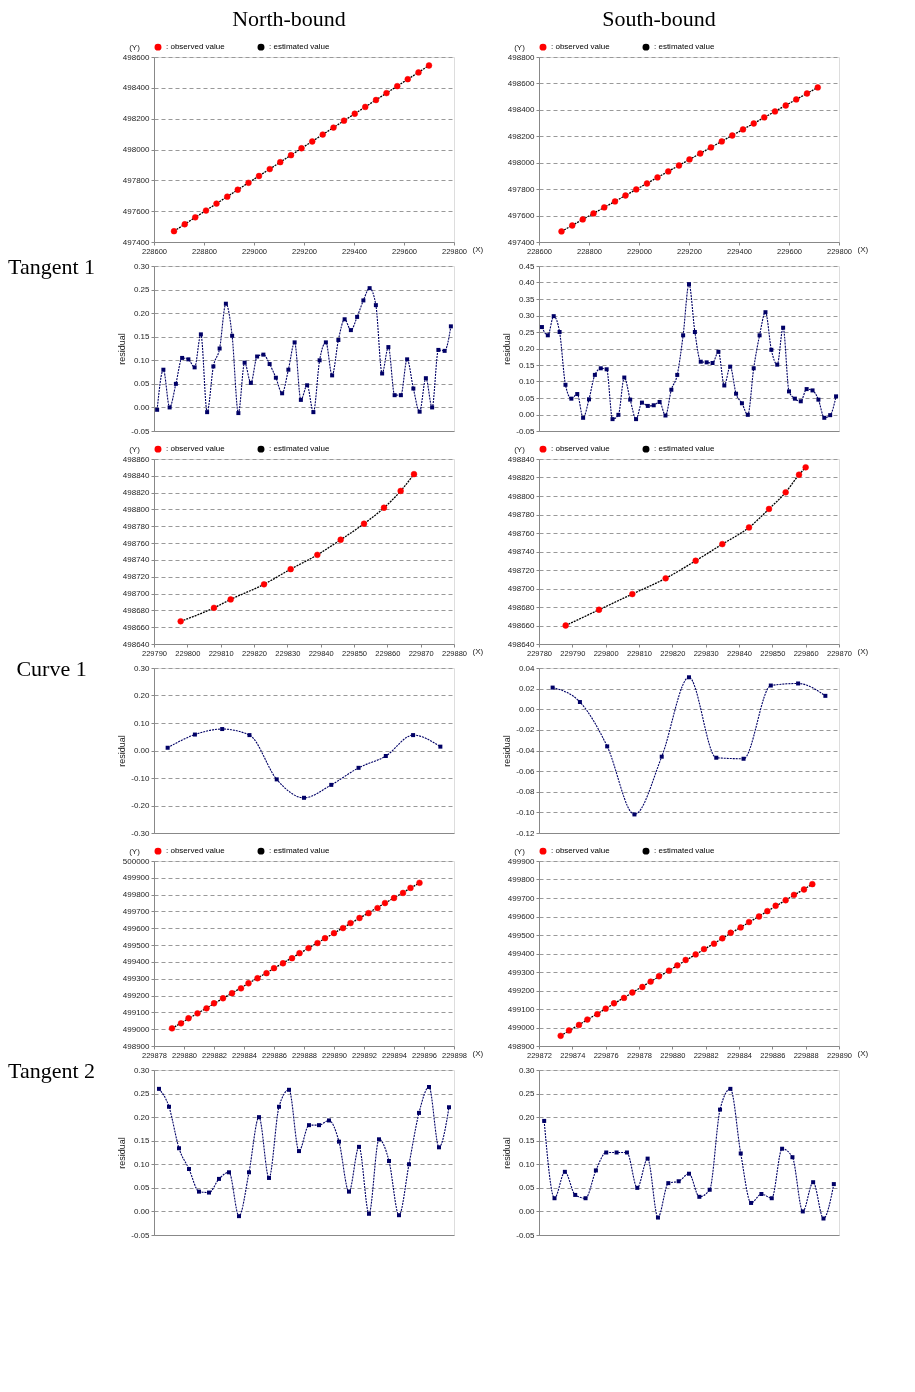 This screenshot has width=915, height=1392. Describe the element at coordinates (136, 459) in the screenshot. I see `y-tick-label: 498860` at that location.